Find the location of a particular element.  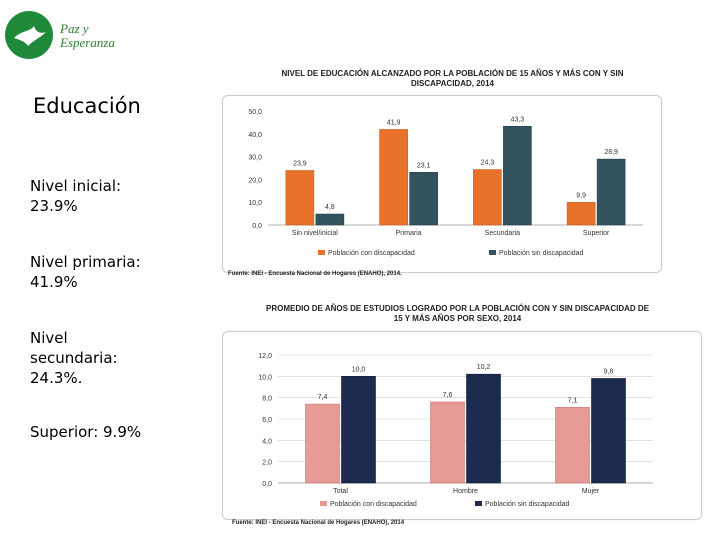

bullet-superior: Superior: 9.9% is located at coordinates (86, 432).